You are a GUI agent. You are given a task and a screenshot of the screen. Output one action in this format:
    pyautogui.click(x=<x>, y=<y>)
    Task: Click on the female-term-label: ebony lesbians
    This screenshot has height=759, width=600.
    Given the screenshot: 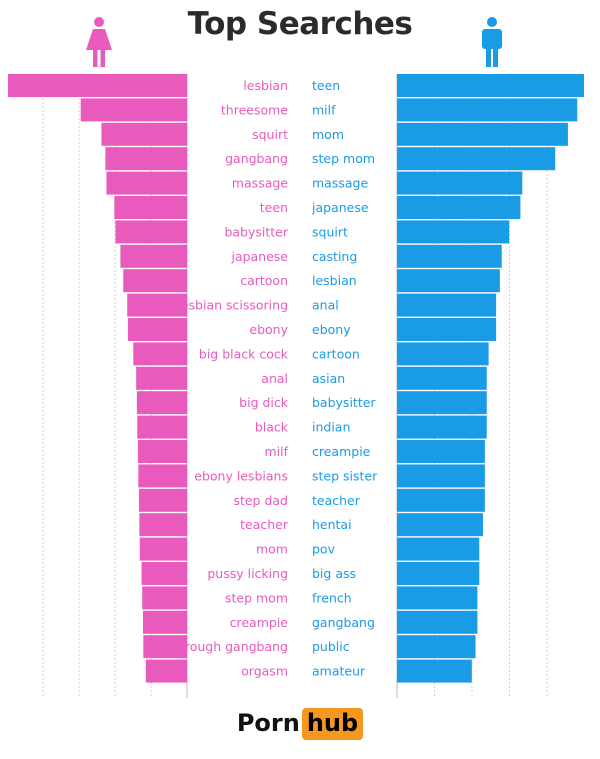 What is the action you would take?
    pyautogui.click(x=241, y=475)
    